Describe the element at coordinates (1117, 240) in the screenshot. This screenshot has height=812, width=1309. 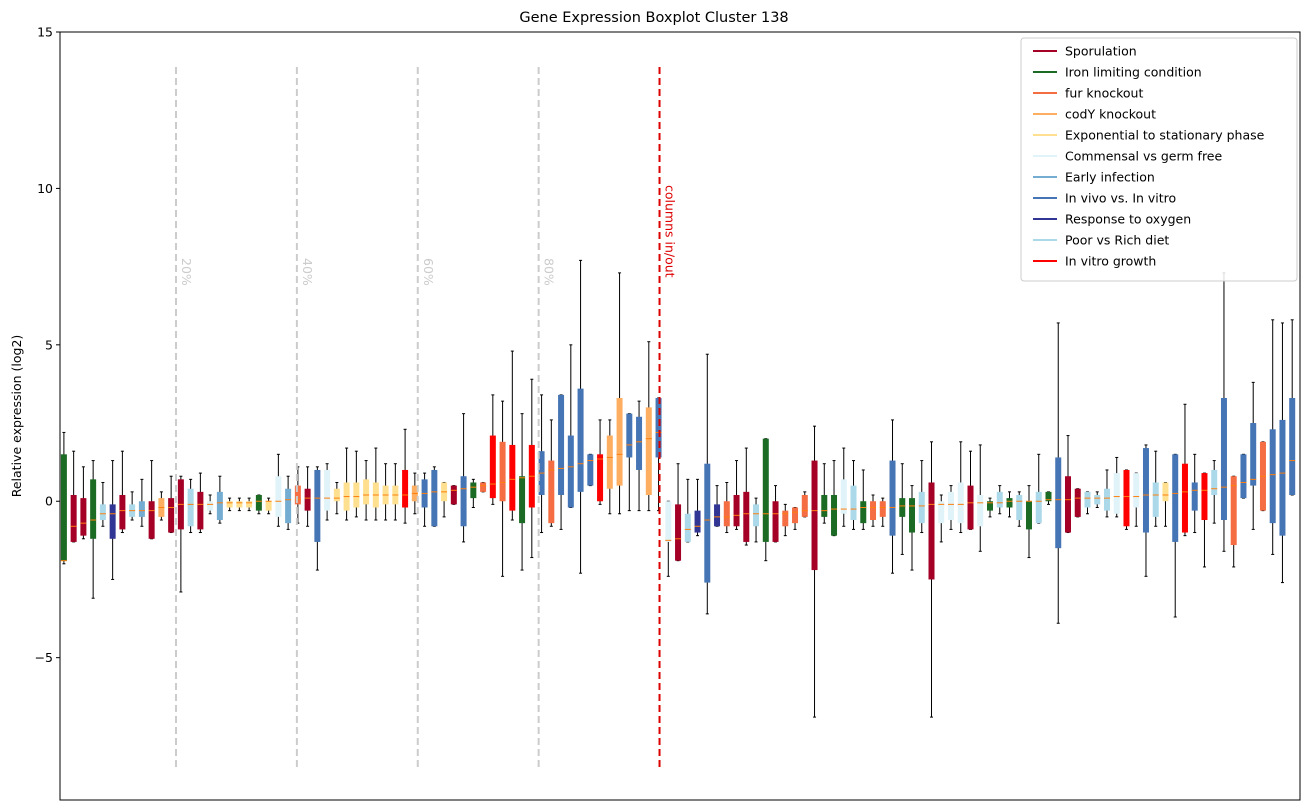
I see `legend-label: Poor vs Rich diet` at that location.